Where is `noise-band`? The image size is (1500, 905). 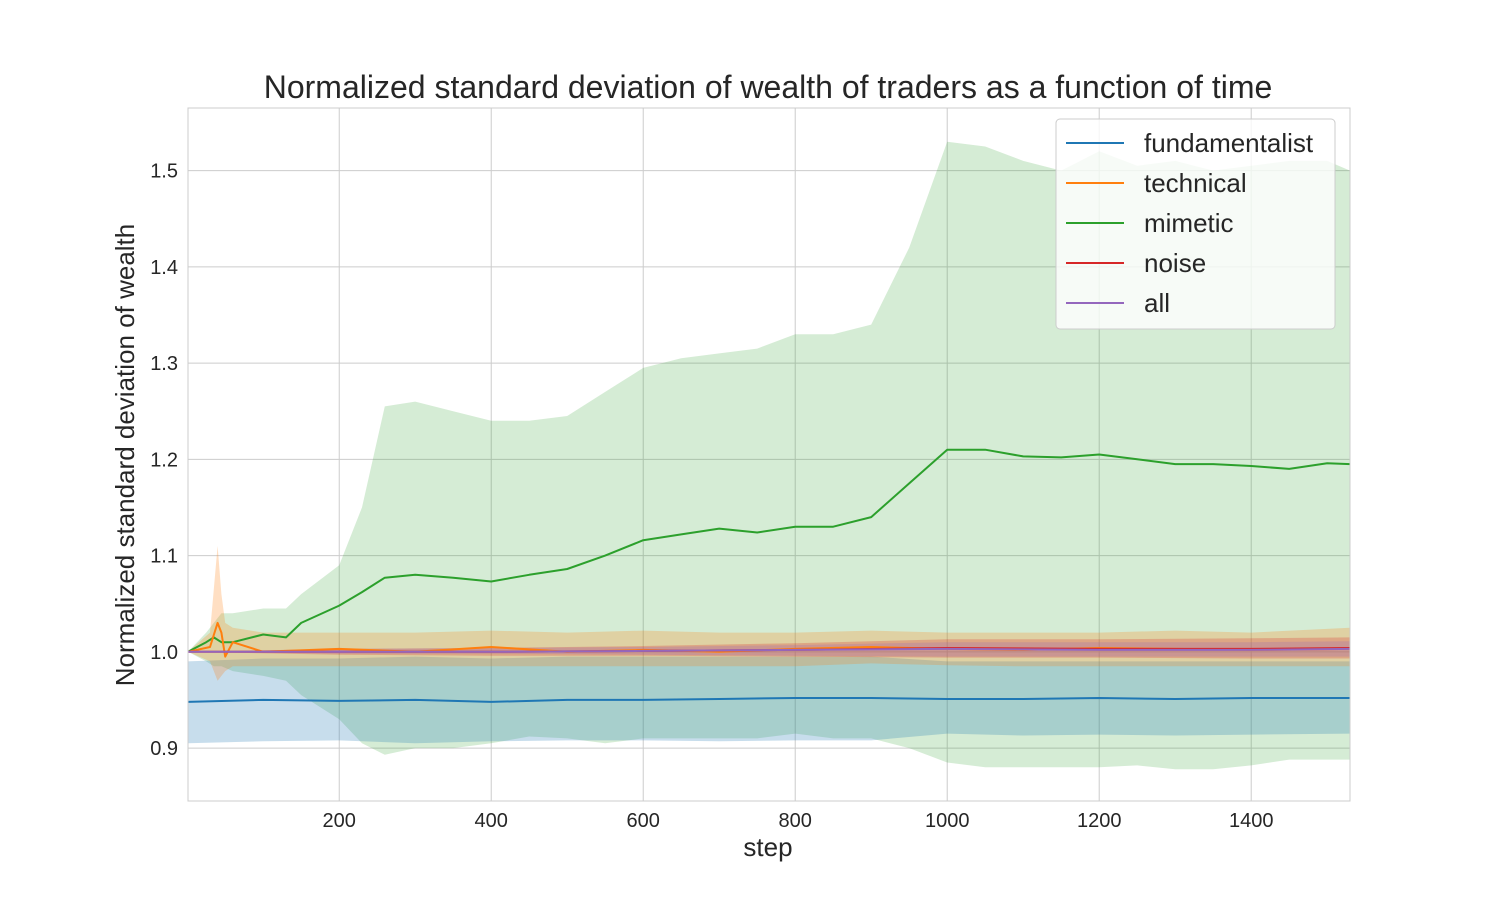
noise-band is located at coordinates (769, 648).